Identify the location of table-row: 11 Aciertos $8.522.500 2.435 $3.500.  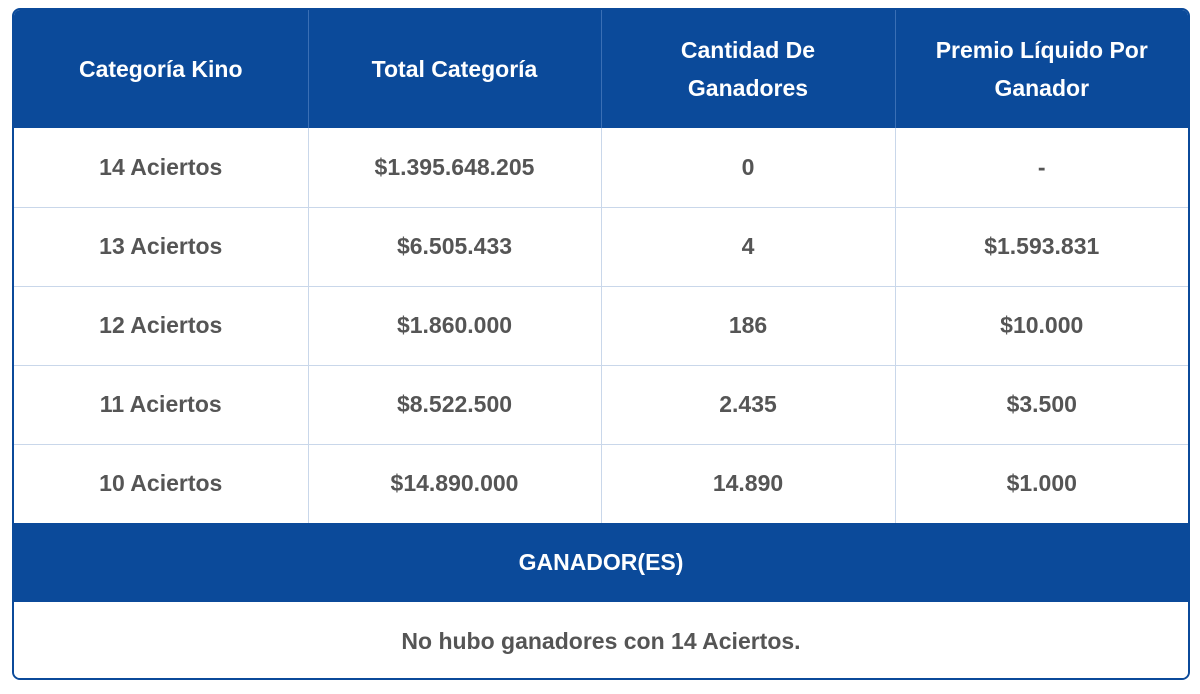
(601, 404).